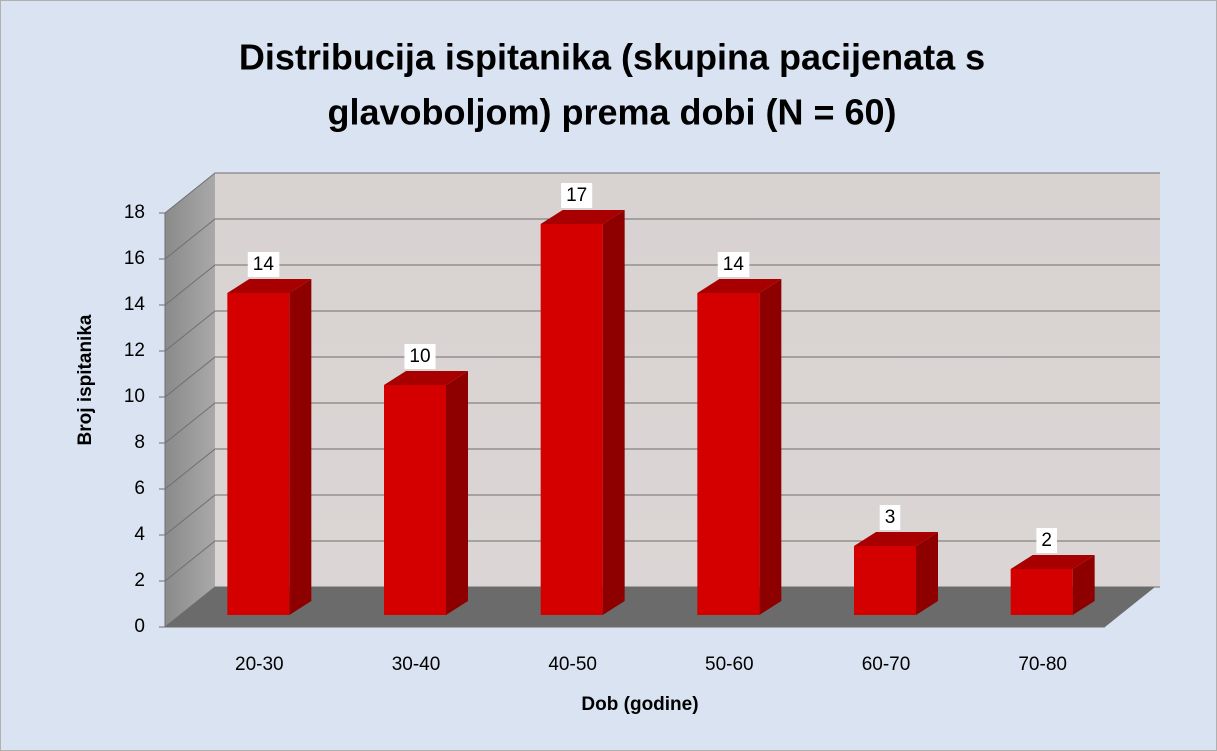 The image size is (1217, 751). Describe the element at coordinates (416, 664) in the screenshot. I see `x-tick-label: 30-40` at that location.